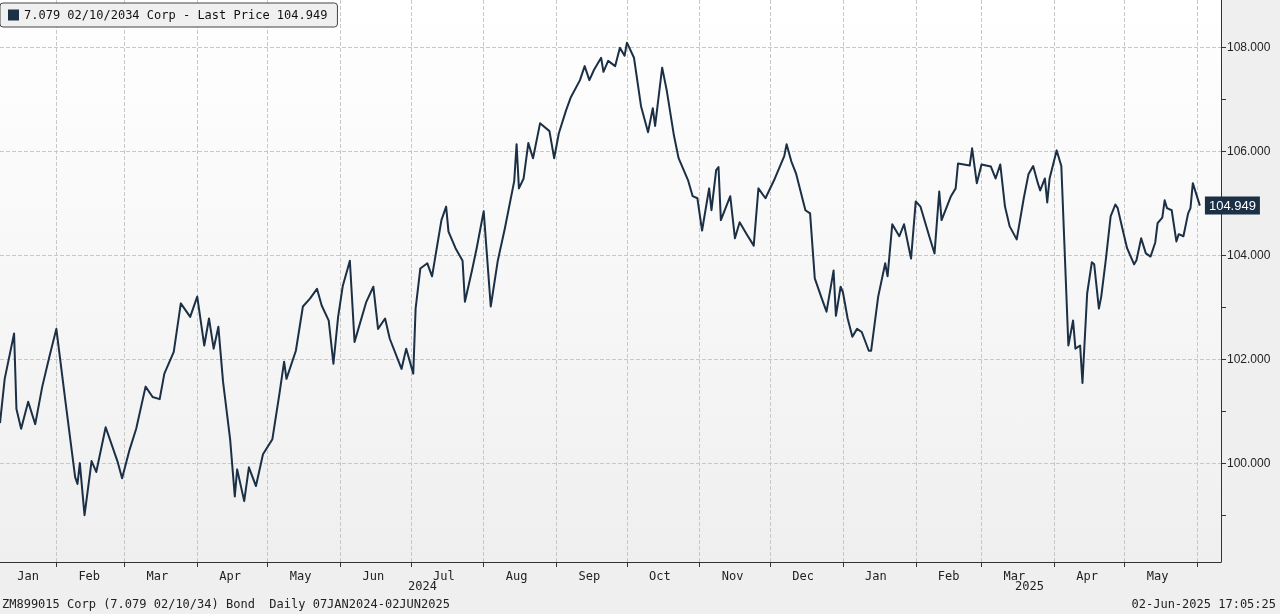 The height and width of the screenshot is (614, 1280). I want to click on y-tick-label: 100.000, so click(1249, 463).